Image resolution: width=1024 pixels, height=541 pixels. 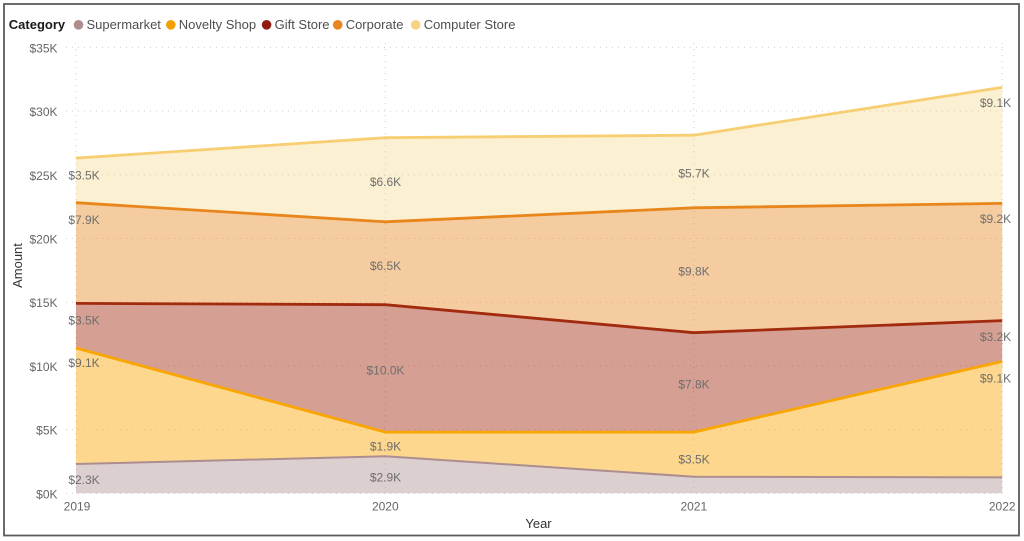 What do you see at coordinates (124, 24) in the screenshot?
I see `svg-text: Supermarket` at bounding box center [124, 24].